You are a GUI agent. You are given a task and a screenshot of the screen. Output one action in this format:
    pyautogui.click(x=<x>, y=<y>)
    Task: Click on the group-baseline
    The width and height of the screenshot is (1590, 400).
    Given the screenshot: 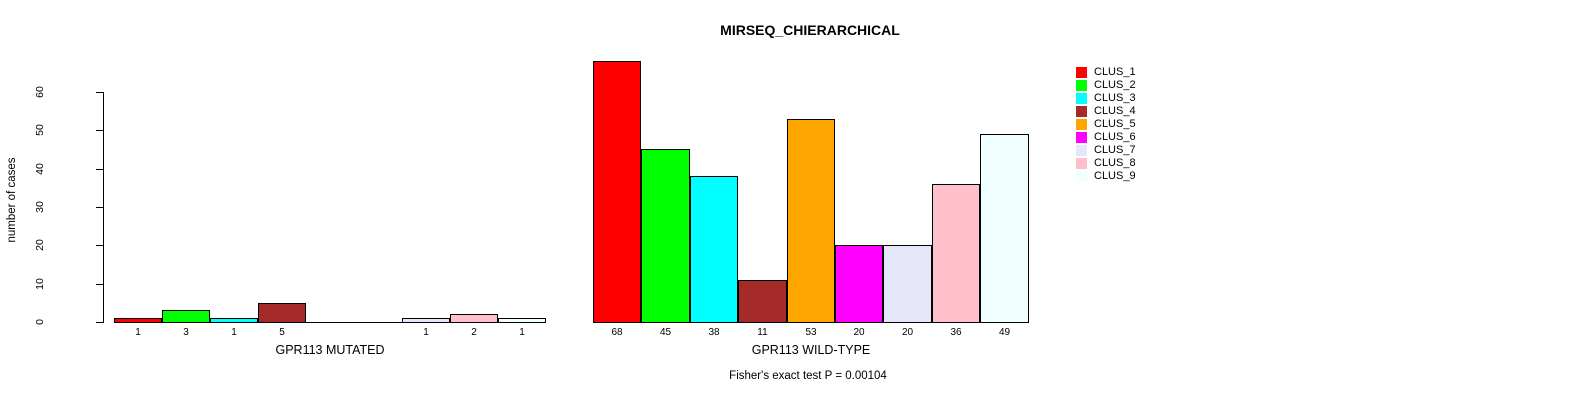 What is the action you would take?
    pyautogui.click(x=330, y=322)
    